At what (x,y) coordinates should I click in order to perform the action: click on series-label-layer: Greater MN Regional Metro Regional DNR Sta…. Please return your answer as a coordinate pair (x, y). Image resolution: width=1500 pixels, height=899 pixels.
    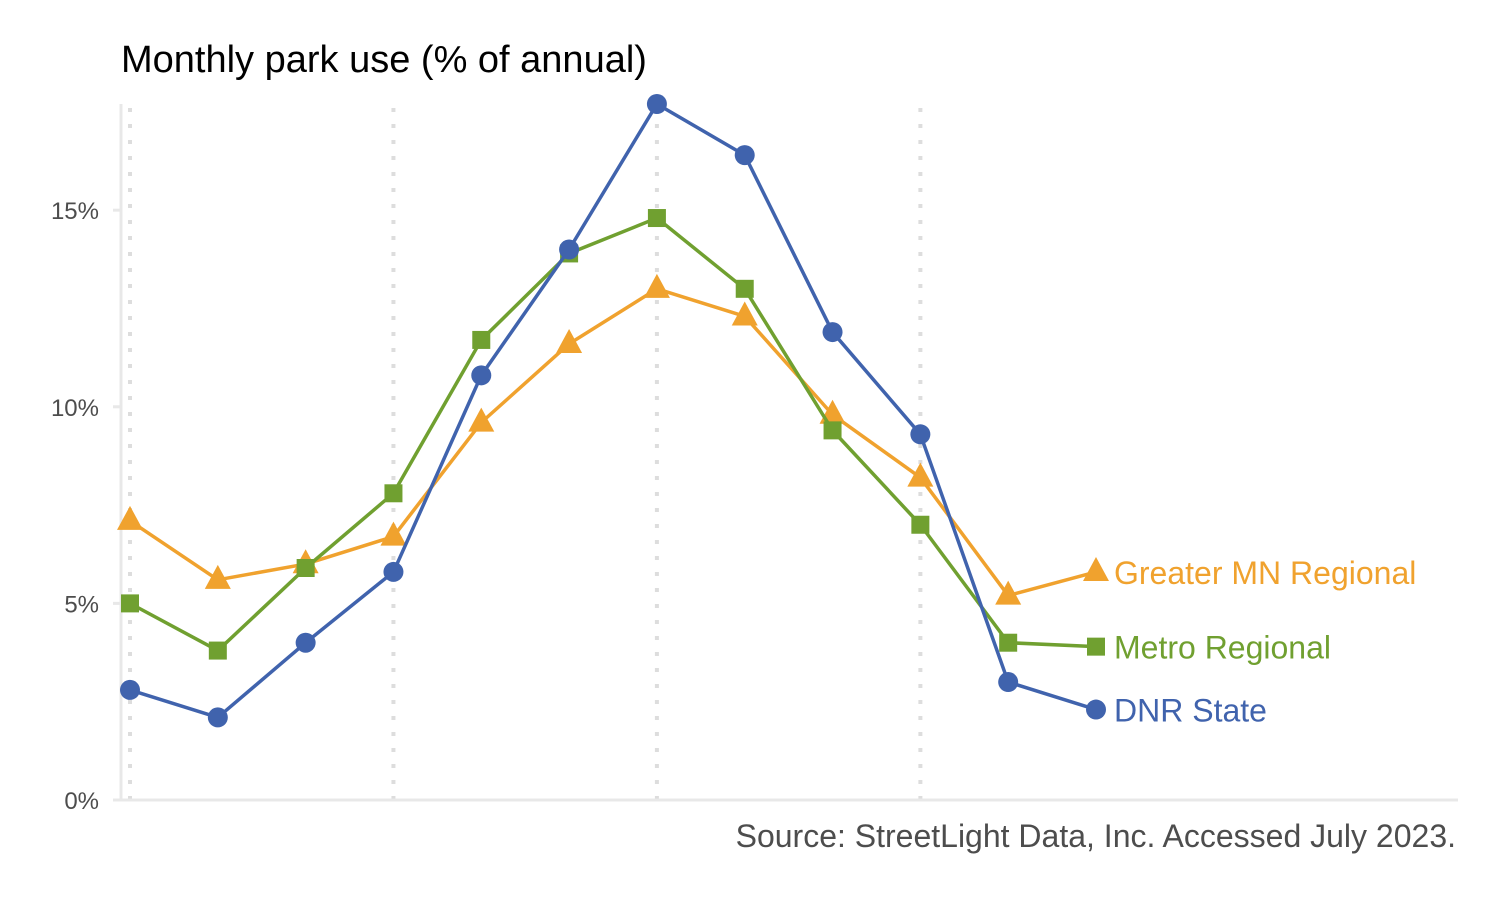
    Looking at the image, I should click on (1265, 642).